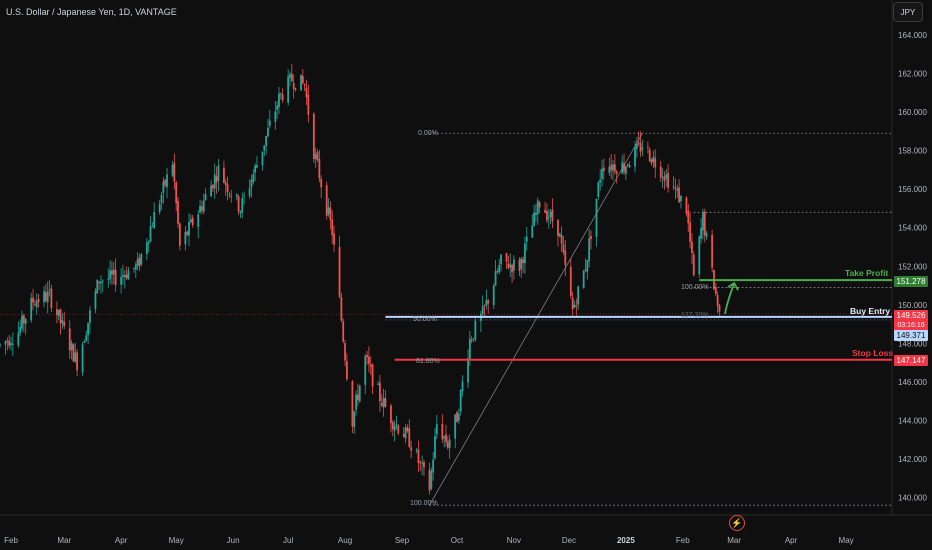 The width and height of the screenshot is (932, 550). What do you see at coordinates (176, 540) in the screenshot?
I see `x-tick-label: May` at bounding box center [176, 540].